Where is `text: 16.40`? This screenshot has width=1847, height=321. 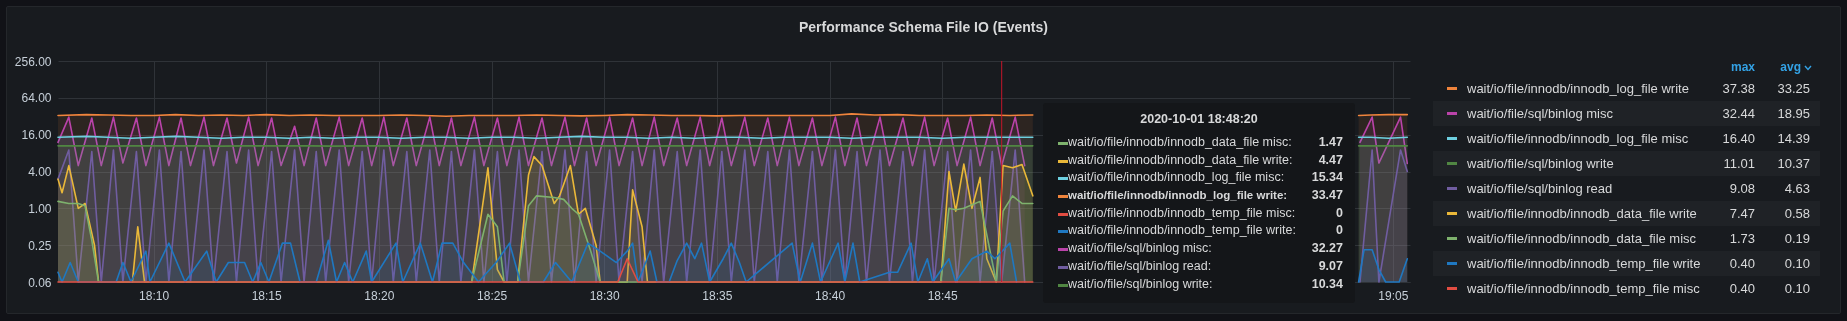
text: 16.40 is located at coordinates (1738, 139).